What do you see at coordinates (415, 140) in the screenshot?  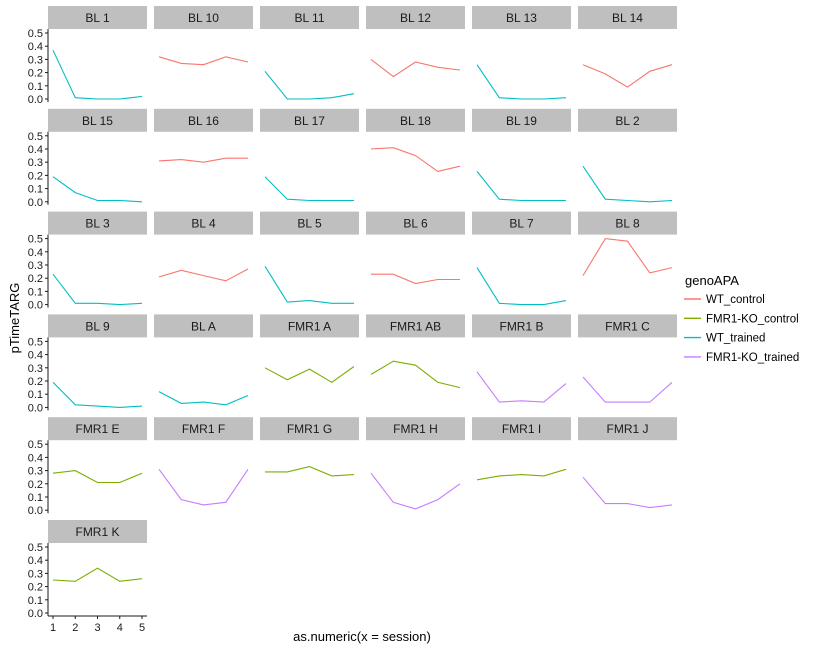 I see `facet-panel-bl-18: BL 18` at bounding box center [415, 140].